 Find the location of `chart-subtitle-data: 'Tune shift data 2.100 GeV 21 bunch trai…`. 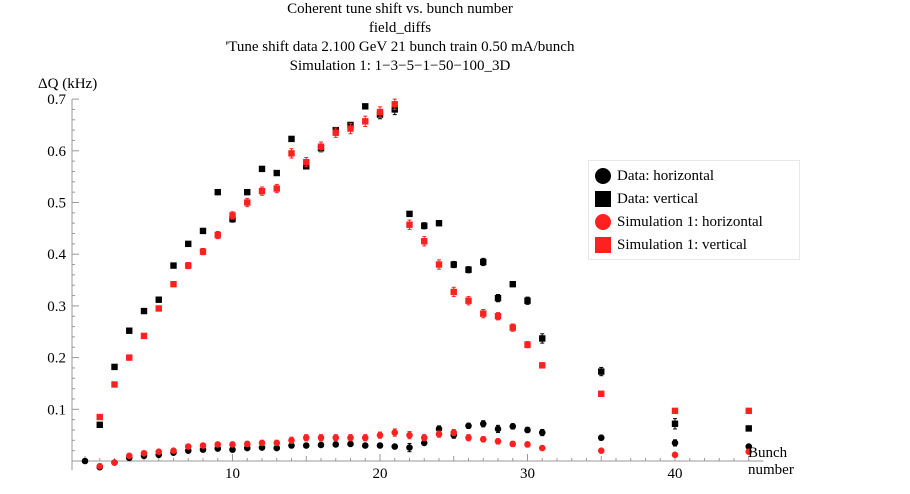

chart-subtitle-data: 'Tune shift data 2.100 GeV 21 bunch trai… is located at coordinates (400, 47).